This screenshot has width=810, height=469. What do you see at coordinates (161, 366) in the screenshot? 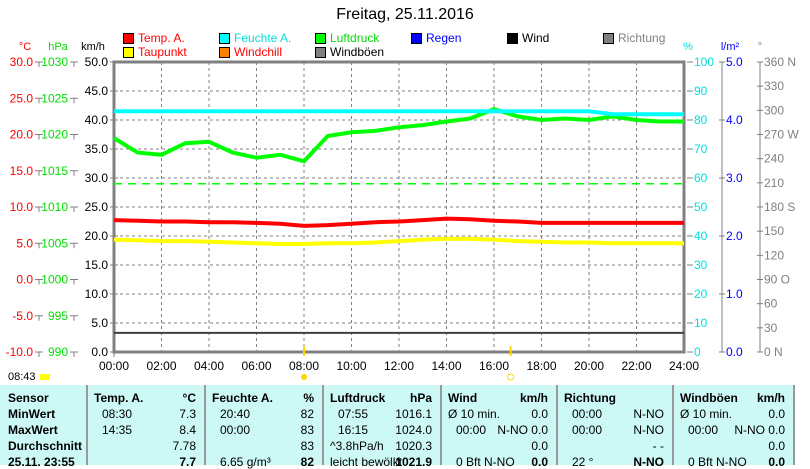
I see `x-tick-label: 02:00` at bounding box center [161, 366].